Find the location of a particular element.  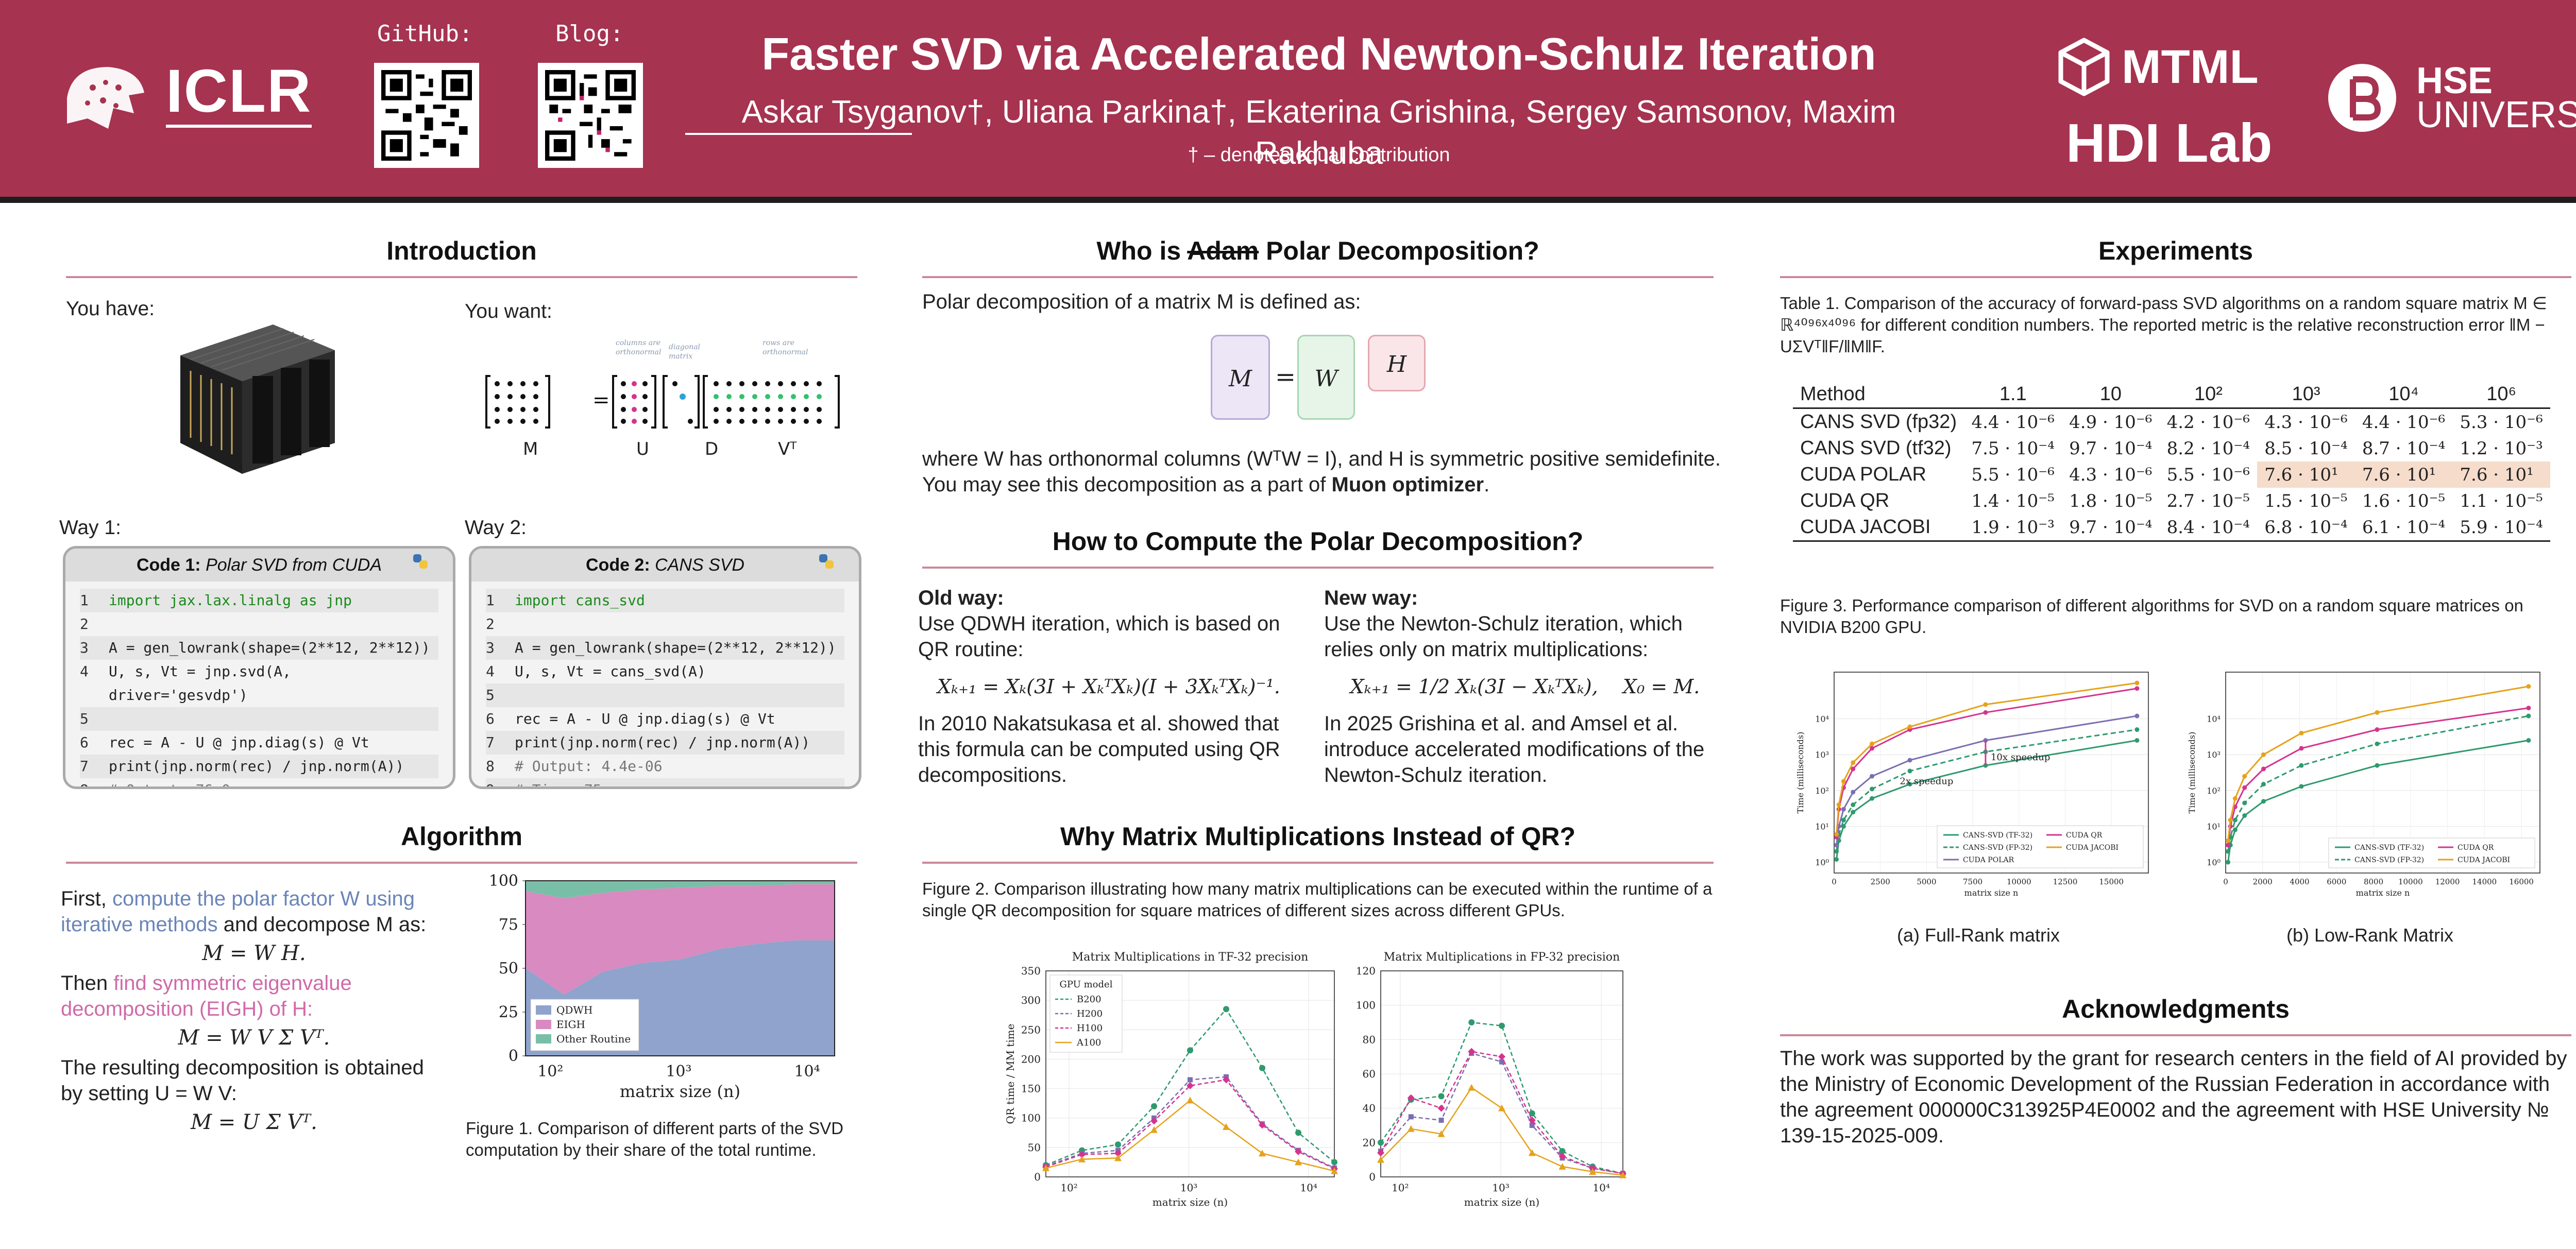

you-want-label: You want: is located at coordinates (508, 311).